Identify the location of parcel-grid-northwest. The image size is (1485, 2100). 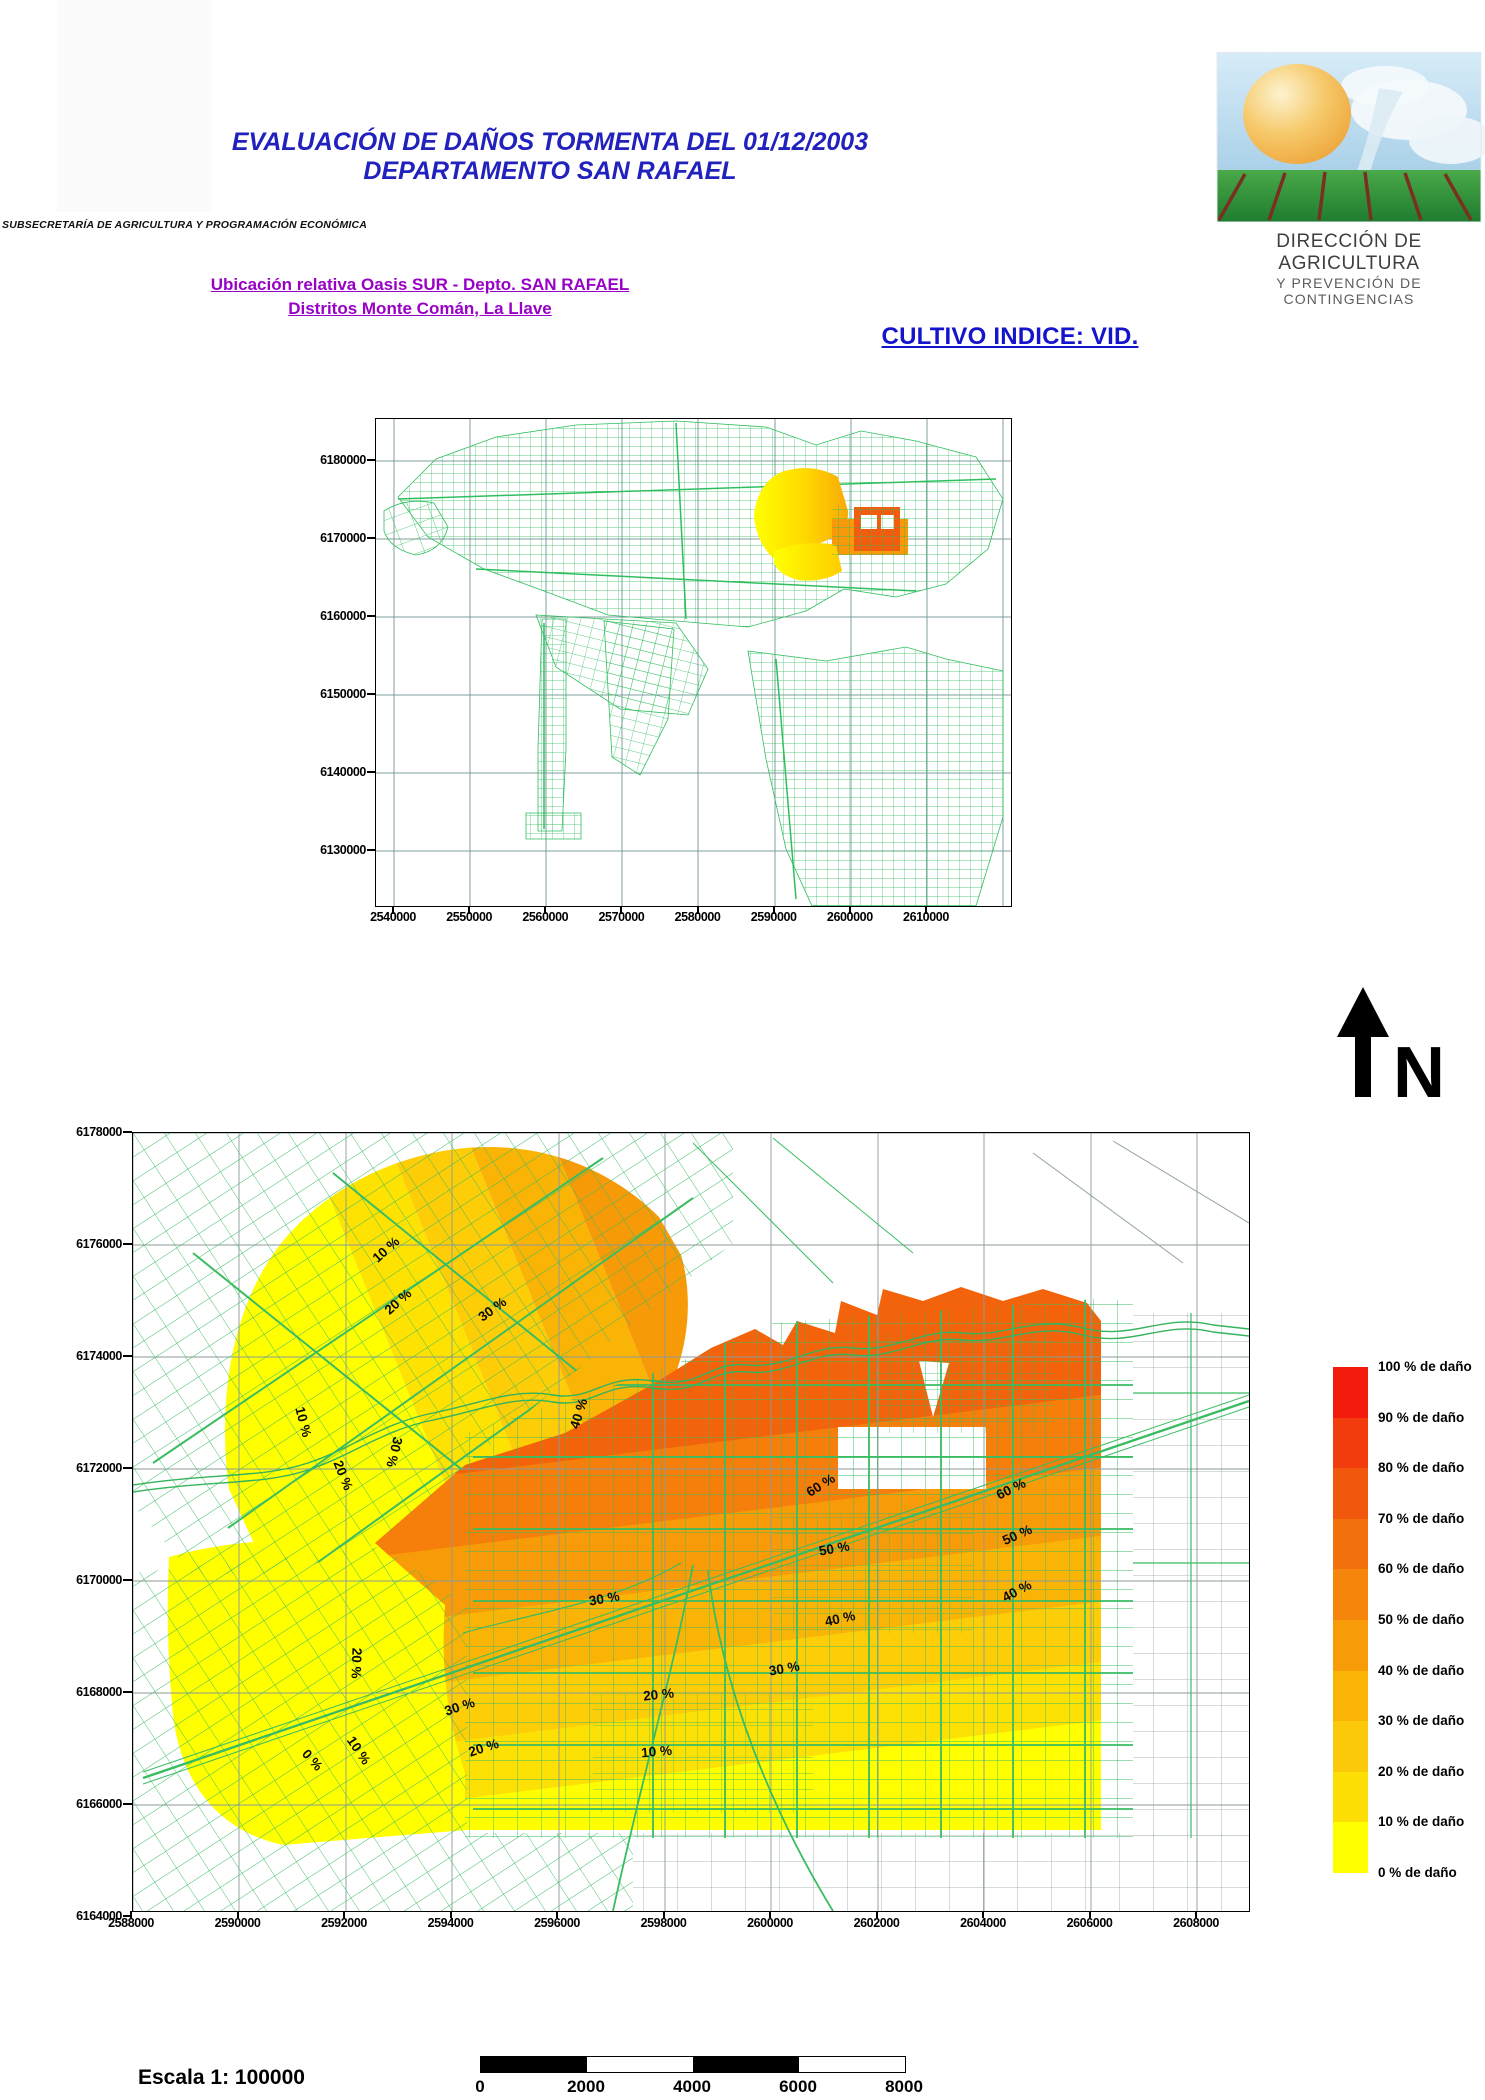
(433, 1354).